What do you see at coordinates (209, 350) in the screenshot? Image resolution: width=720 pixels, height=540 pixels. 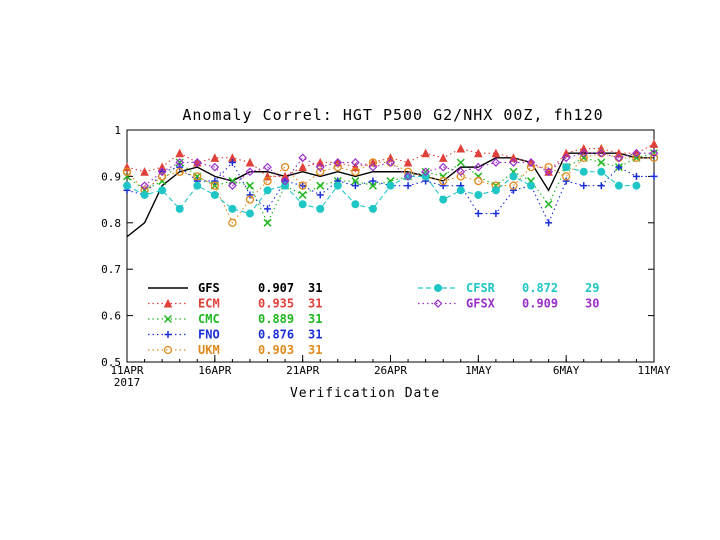 I see `legend-name-ukm: UKM` at bounding box center [209, 350].